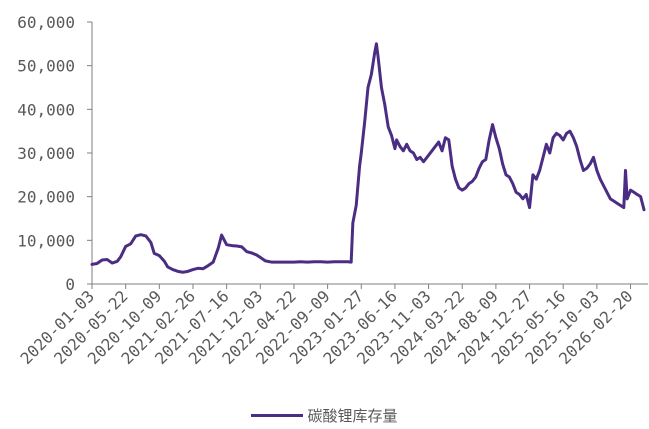 The height and width of the screenshot is (429, 649). What do you see at coordinates (46, 153) in the screenshot?
I see `y-tick-label: 30,000` at bounding box center [46, 153].